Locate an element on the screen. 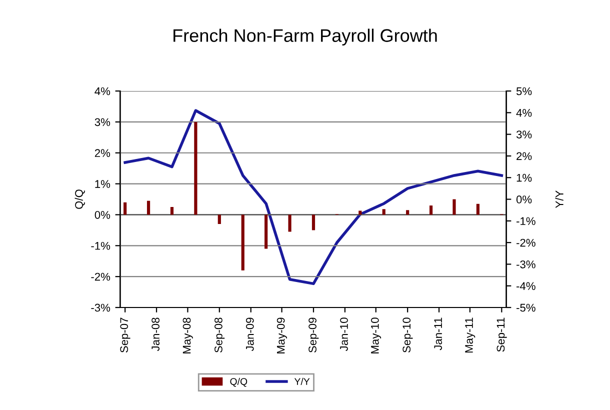 This screenshot has width=610, height=410. y2-tick-label: 0% is located at coordinates (524, 200).